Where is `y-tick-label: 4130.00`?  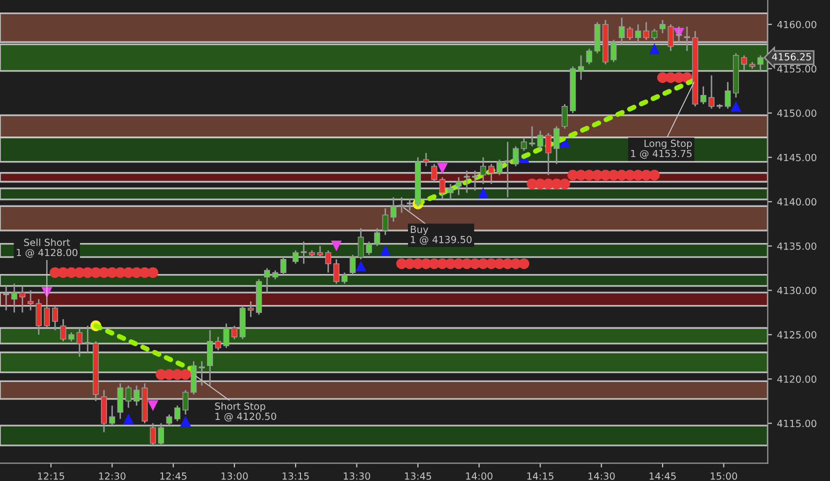
y-tick-label: 4130.00 is located at coordinates (796, 290).